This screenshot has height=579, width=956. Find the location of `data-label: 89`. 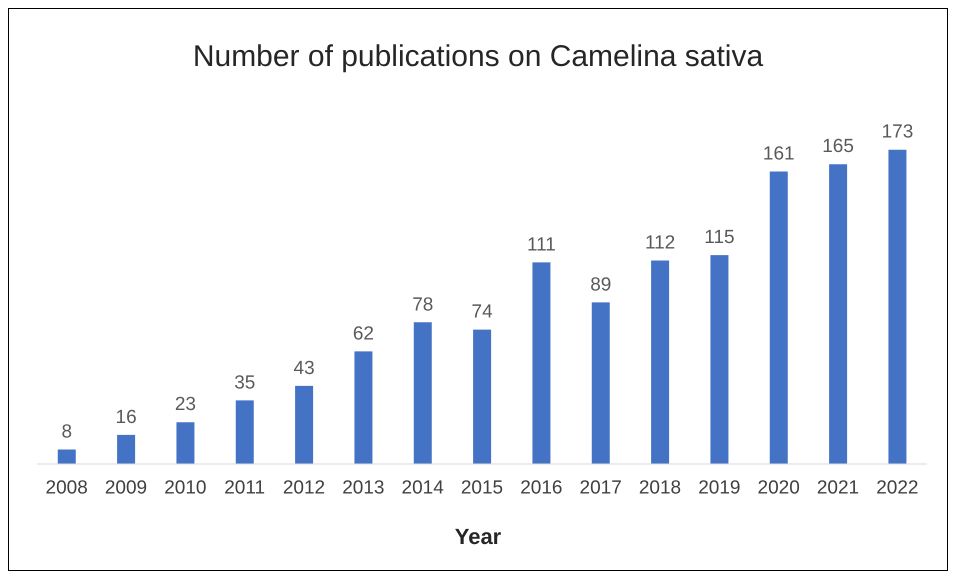

data-label: 89 is located at coordinates (601, 285).